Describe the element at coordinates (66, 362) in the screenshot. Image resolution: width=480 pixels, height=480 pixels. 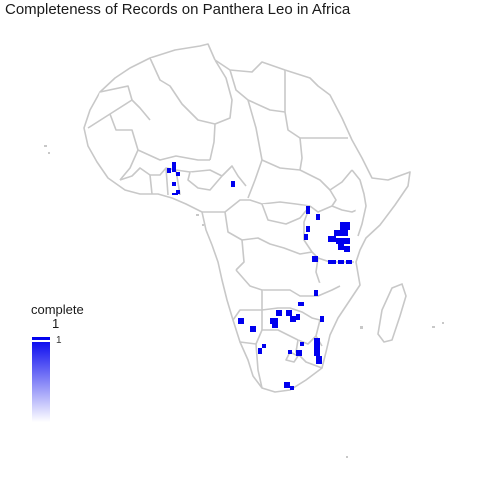
I see `legend: complete 1 1` at that location.